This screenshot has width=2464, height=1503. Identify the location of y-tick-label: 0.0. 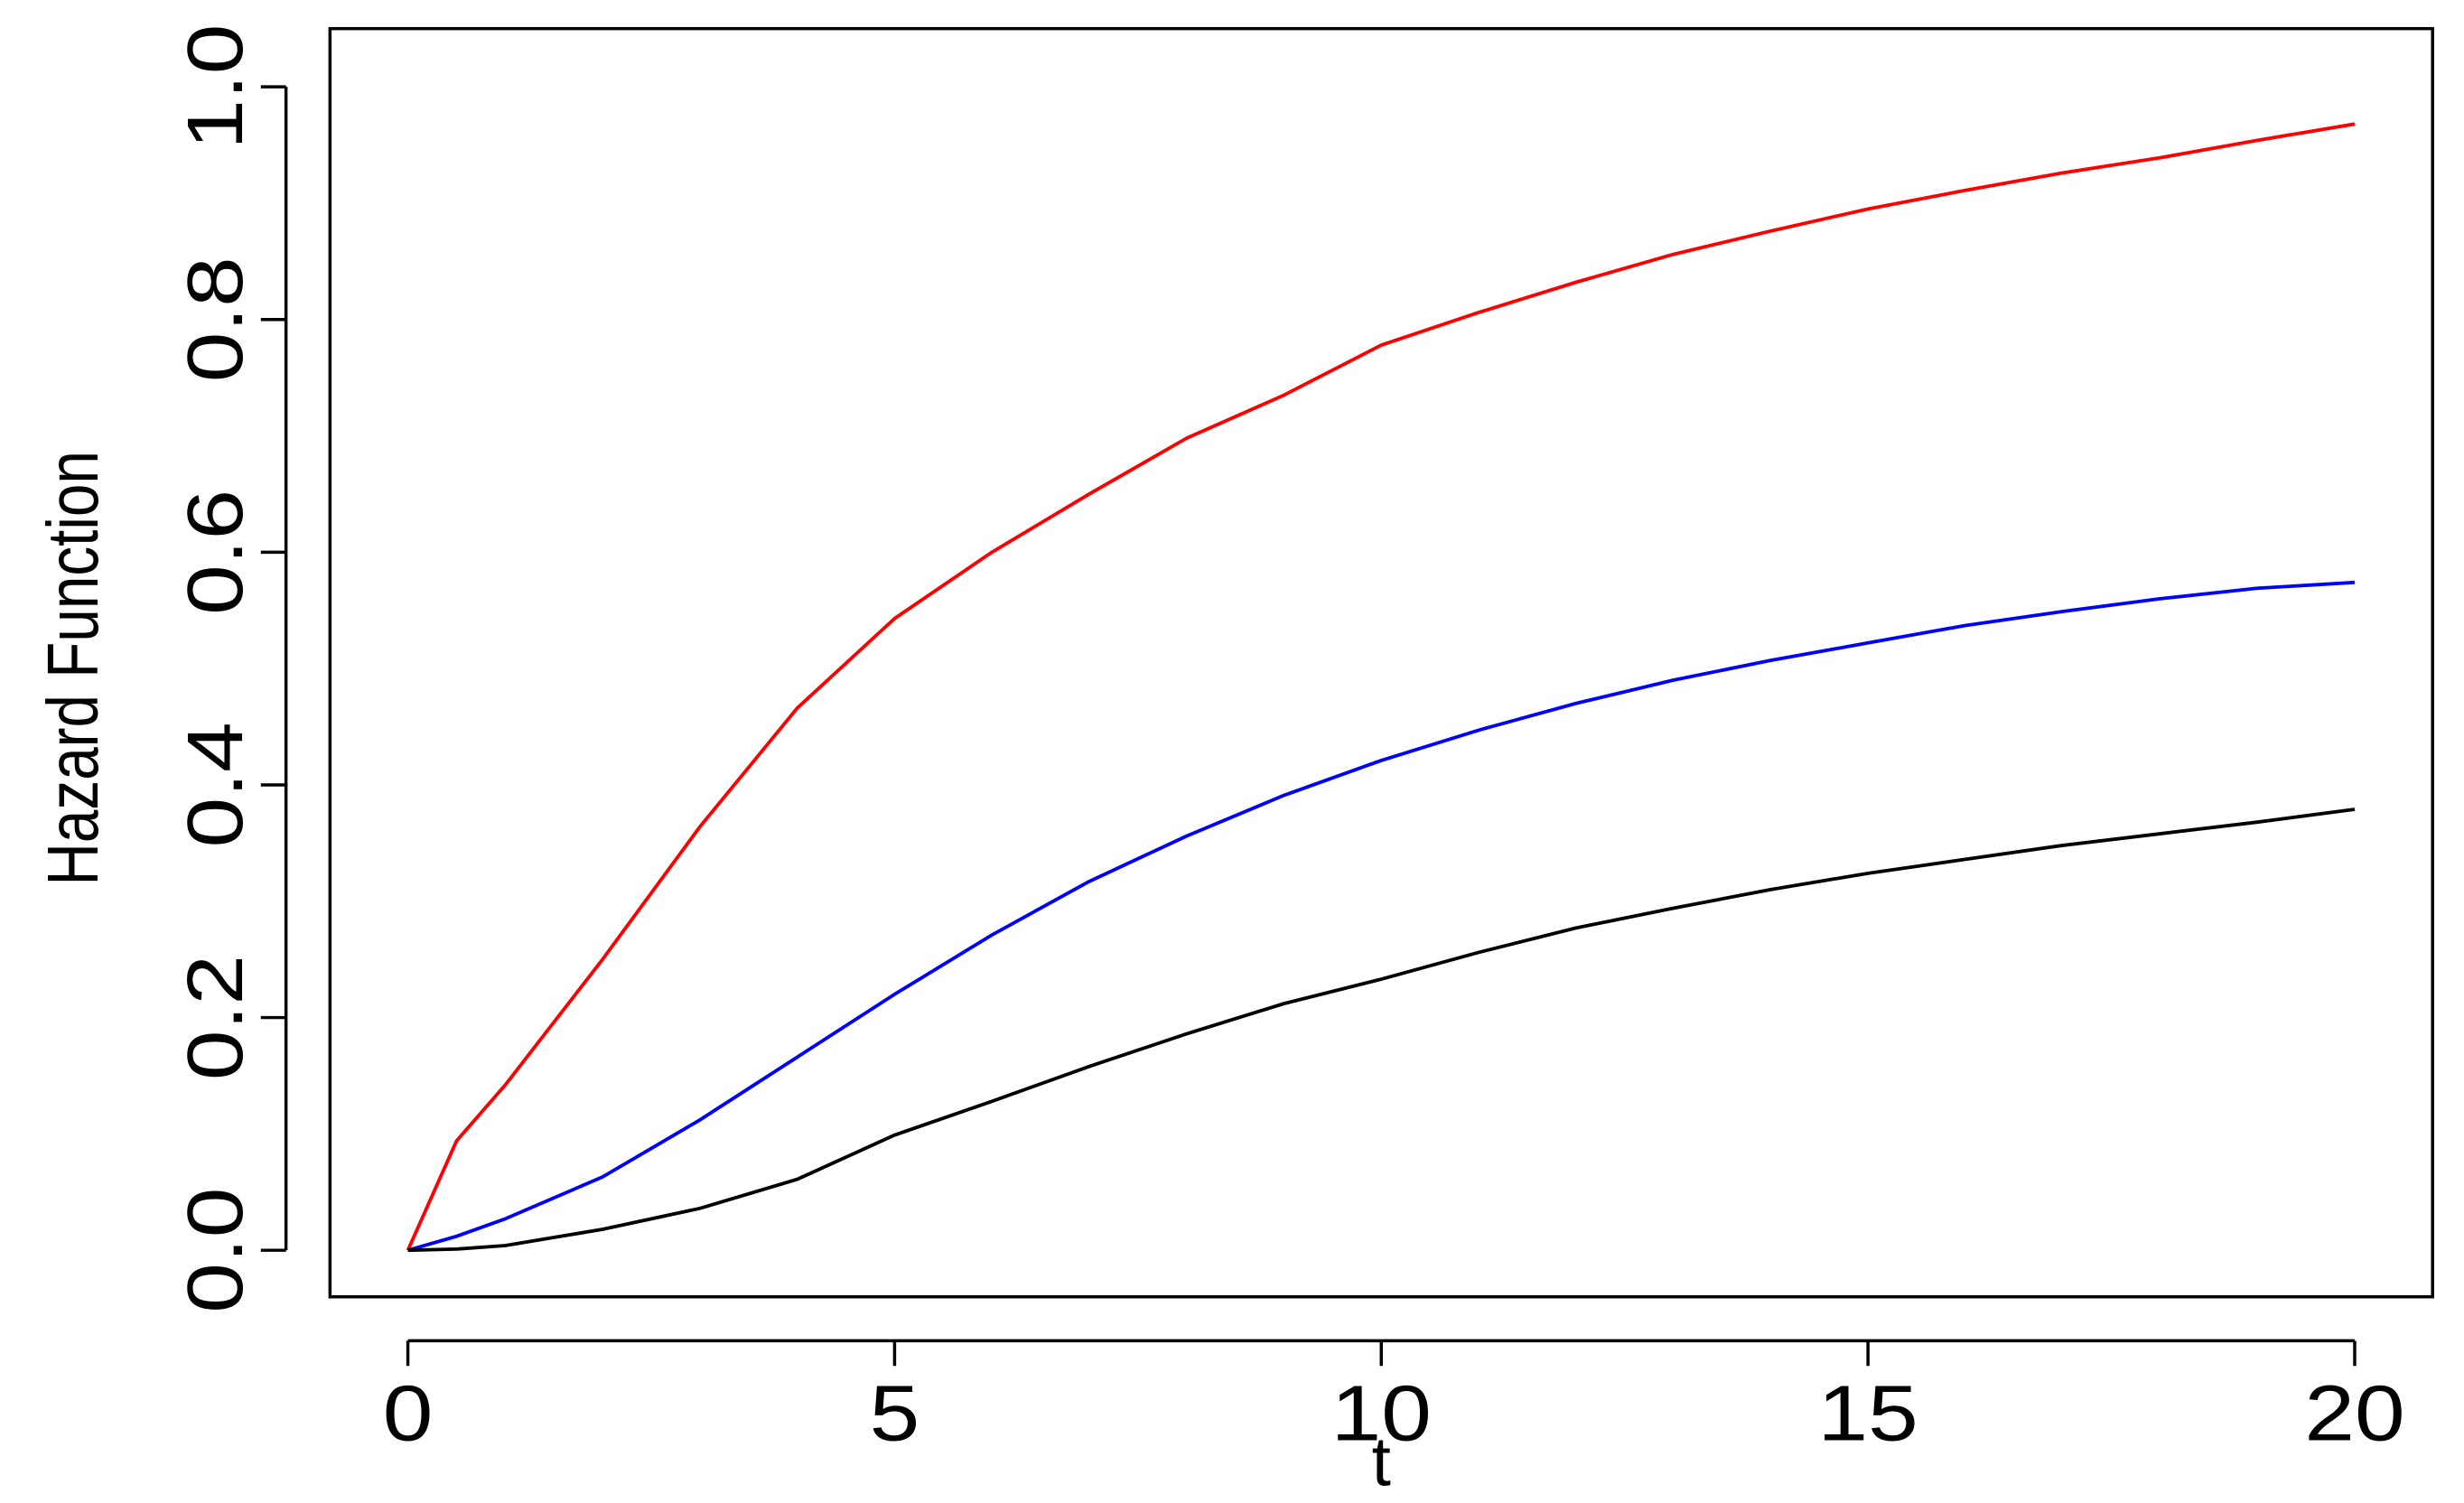
(214, 1250).